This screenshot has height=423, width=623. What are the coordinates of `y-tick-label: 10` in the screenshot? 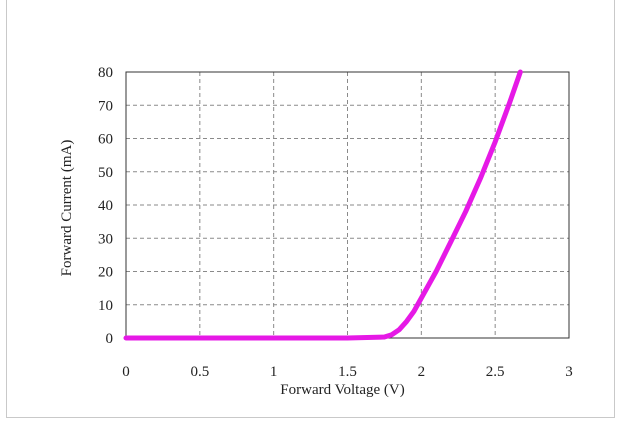 It's located at (105, 306).